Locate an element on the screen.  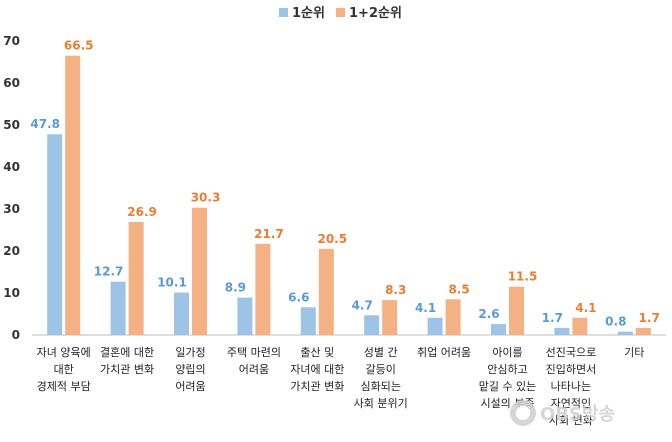
legend-label: 1순위 is located at coordinates (308, 13).